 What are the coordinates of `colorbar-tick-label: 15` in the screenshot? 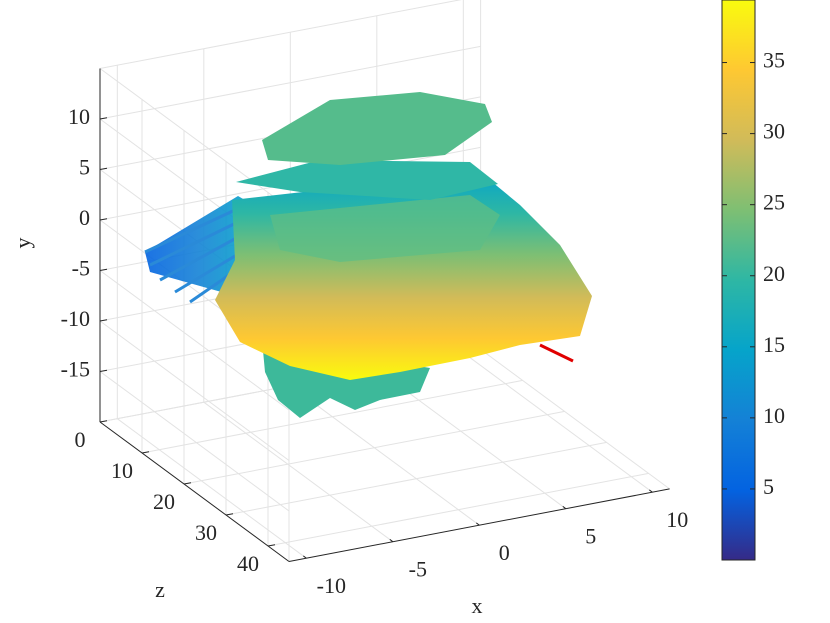 It's located at (774, 344).